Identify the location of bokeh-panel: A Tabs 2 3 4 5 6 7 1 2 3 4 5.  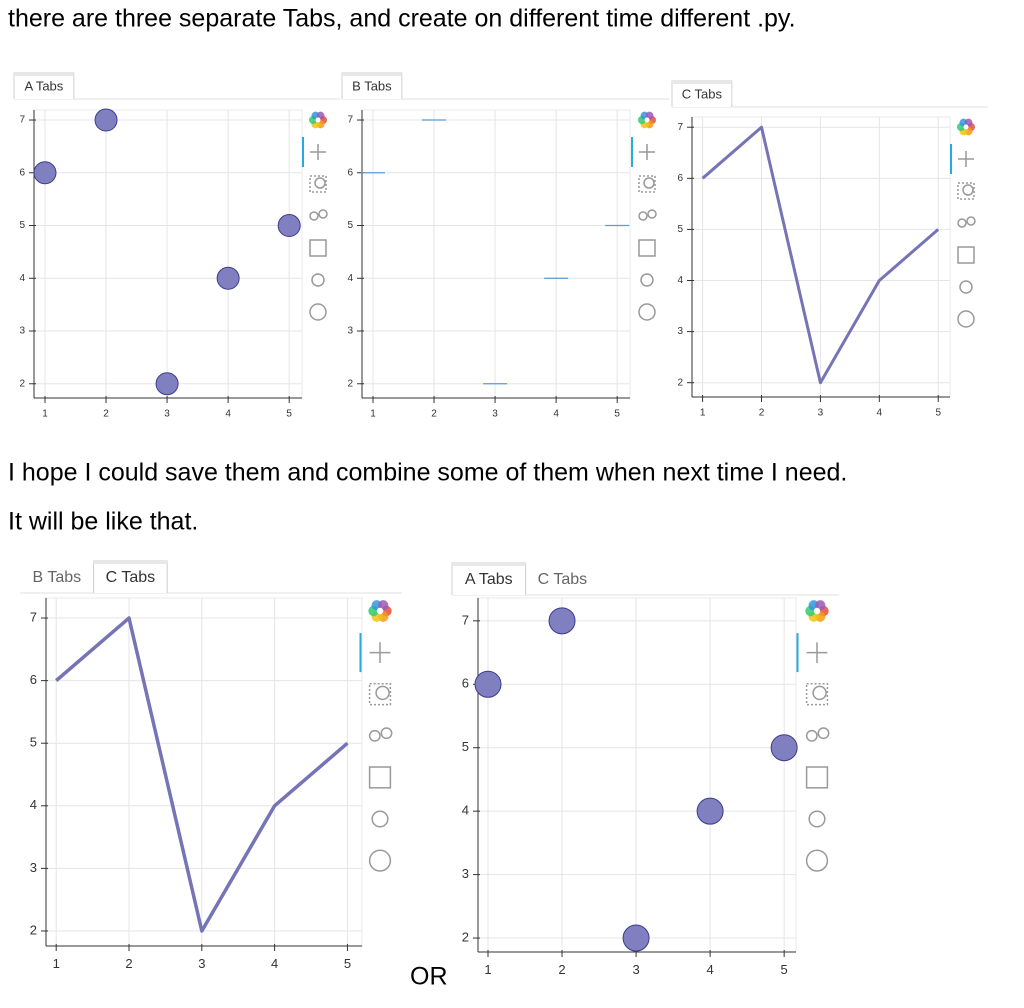
(176, 246).